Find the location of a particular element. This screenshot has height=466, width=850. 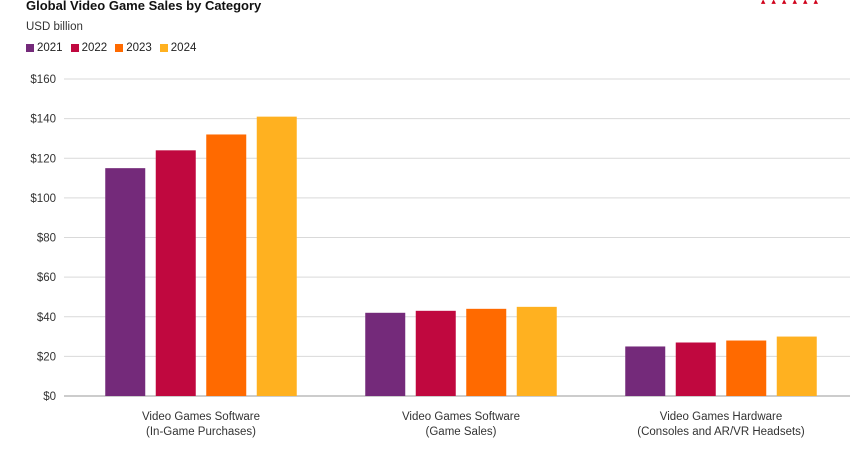

bar-2021-cat2 is located at coordinates (385, 354).